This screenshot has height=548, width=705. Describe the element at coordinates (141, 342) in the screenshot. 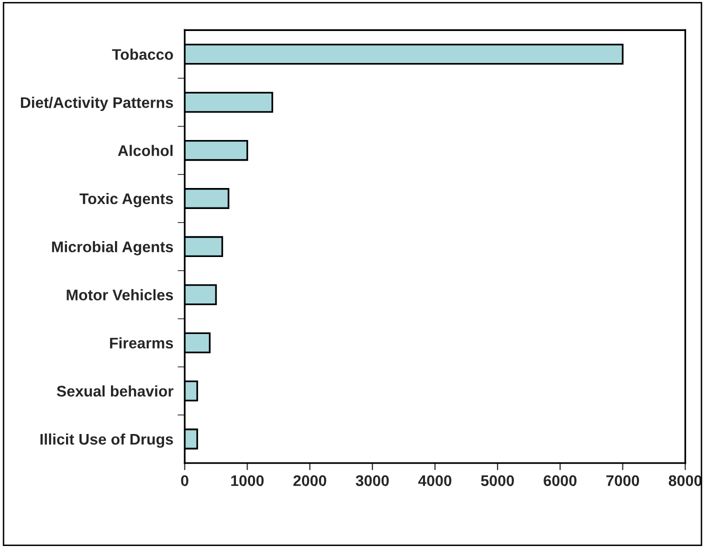

I see `y-tick-label: Firearms` at that location.